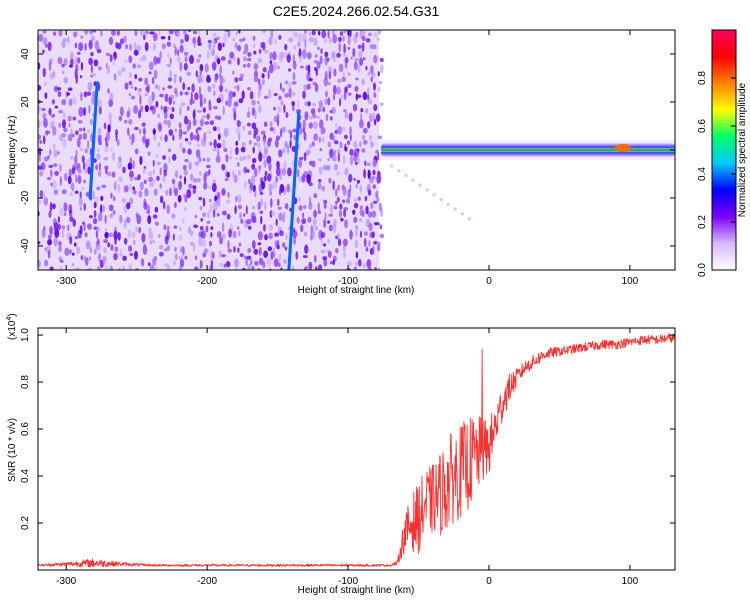 This screenshot has width=750, height=600. I want to click on y-tick-label: 0, so click(25, 150).